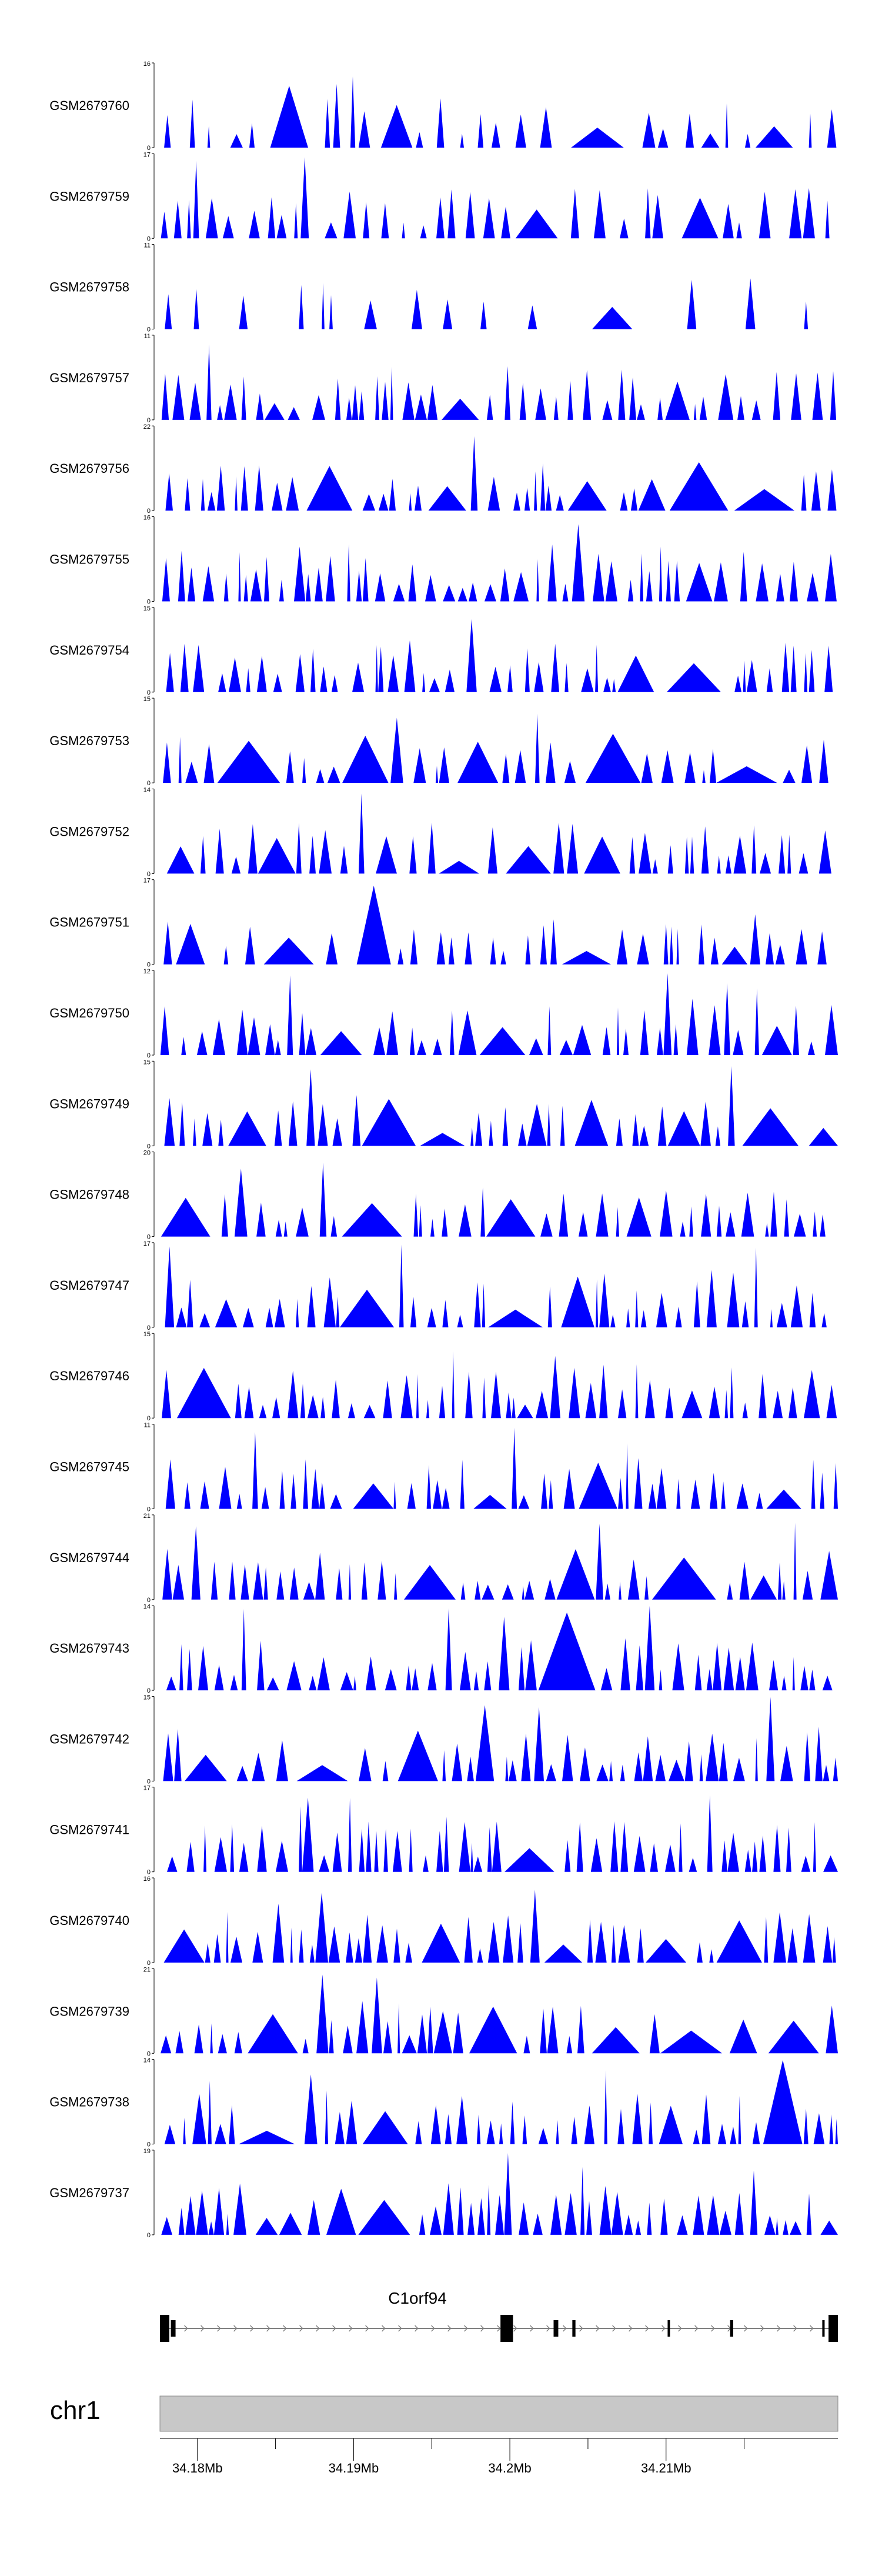  Describe the element at coordinates (89, 1013) in the screenshot. I see `track-label: GSM2679750` at that location.